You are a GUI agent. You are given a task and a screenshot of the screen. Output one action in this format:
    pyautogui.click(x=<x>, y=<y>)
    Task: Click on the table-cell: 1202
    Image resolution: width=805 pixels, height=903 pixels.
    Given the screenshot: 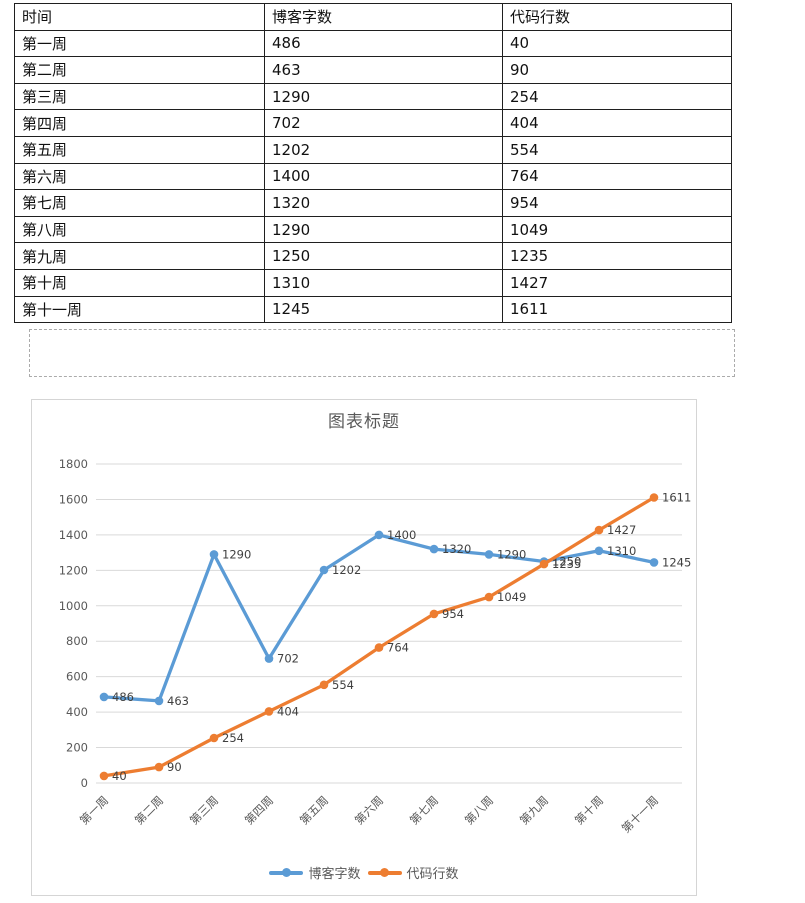 What is the action you would take?
    pyautogui.click(x=383, y=149)
    